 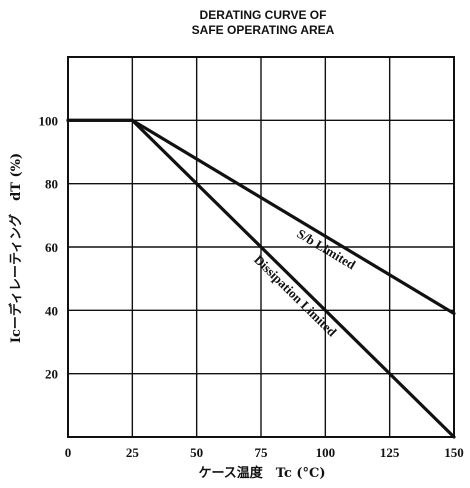 I want to click on y-tick-label: 80, so click(x=51, y=184).